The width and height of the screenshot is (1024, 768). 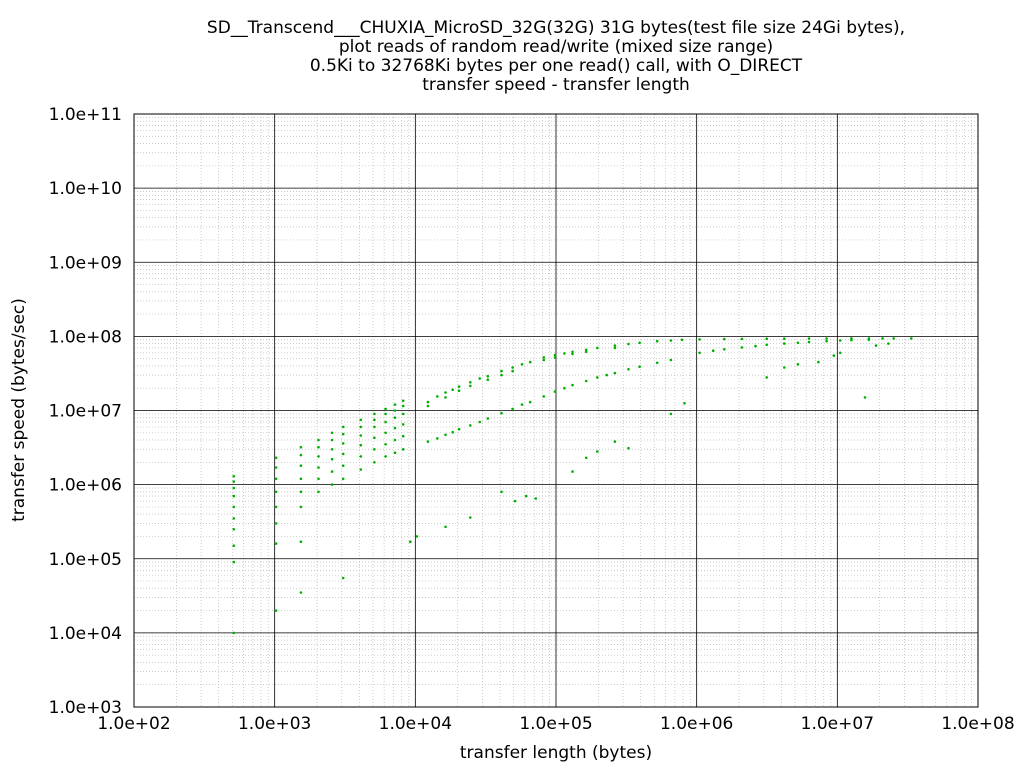 I want to click on x-tick-label: 1.0e+07, so click(x=837, y=724).